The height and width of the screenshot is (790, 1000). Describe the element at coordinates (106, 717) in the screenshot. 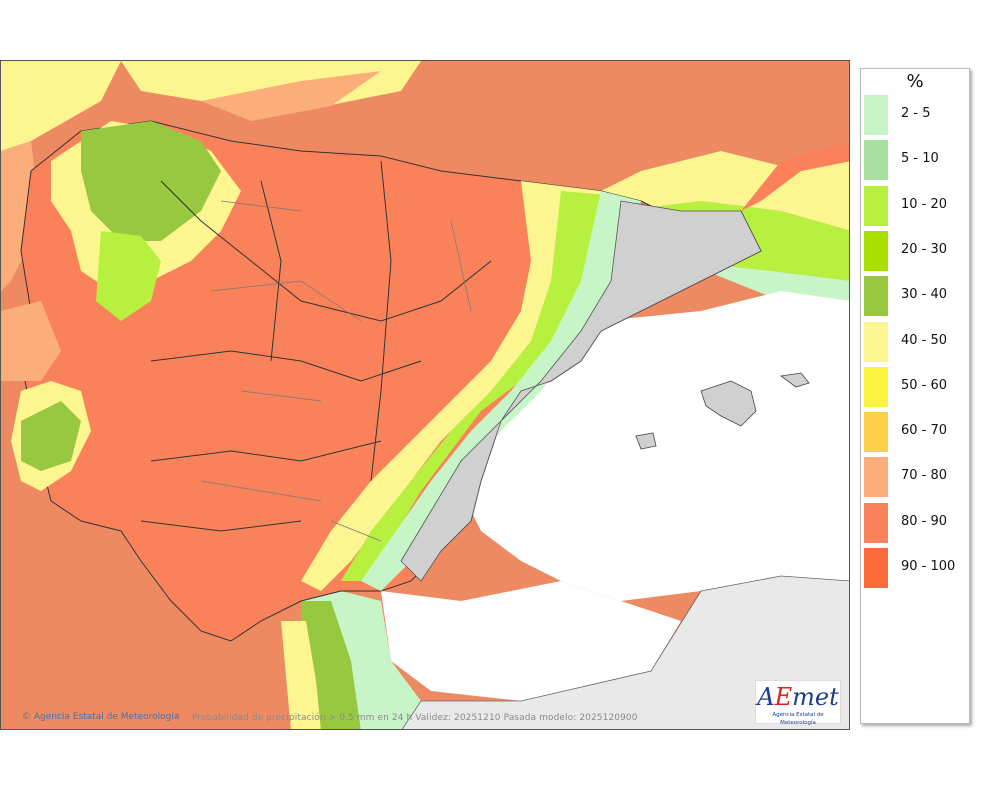

I see `agency-credit-text: Agencia Estatal de Meteorología` at that location.